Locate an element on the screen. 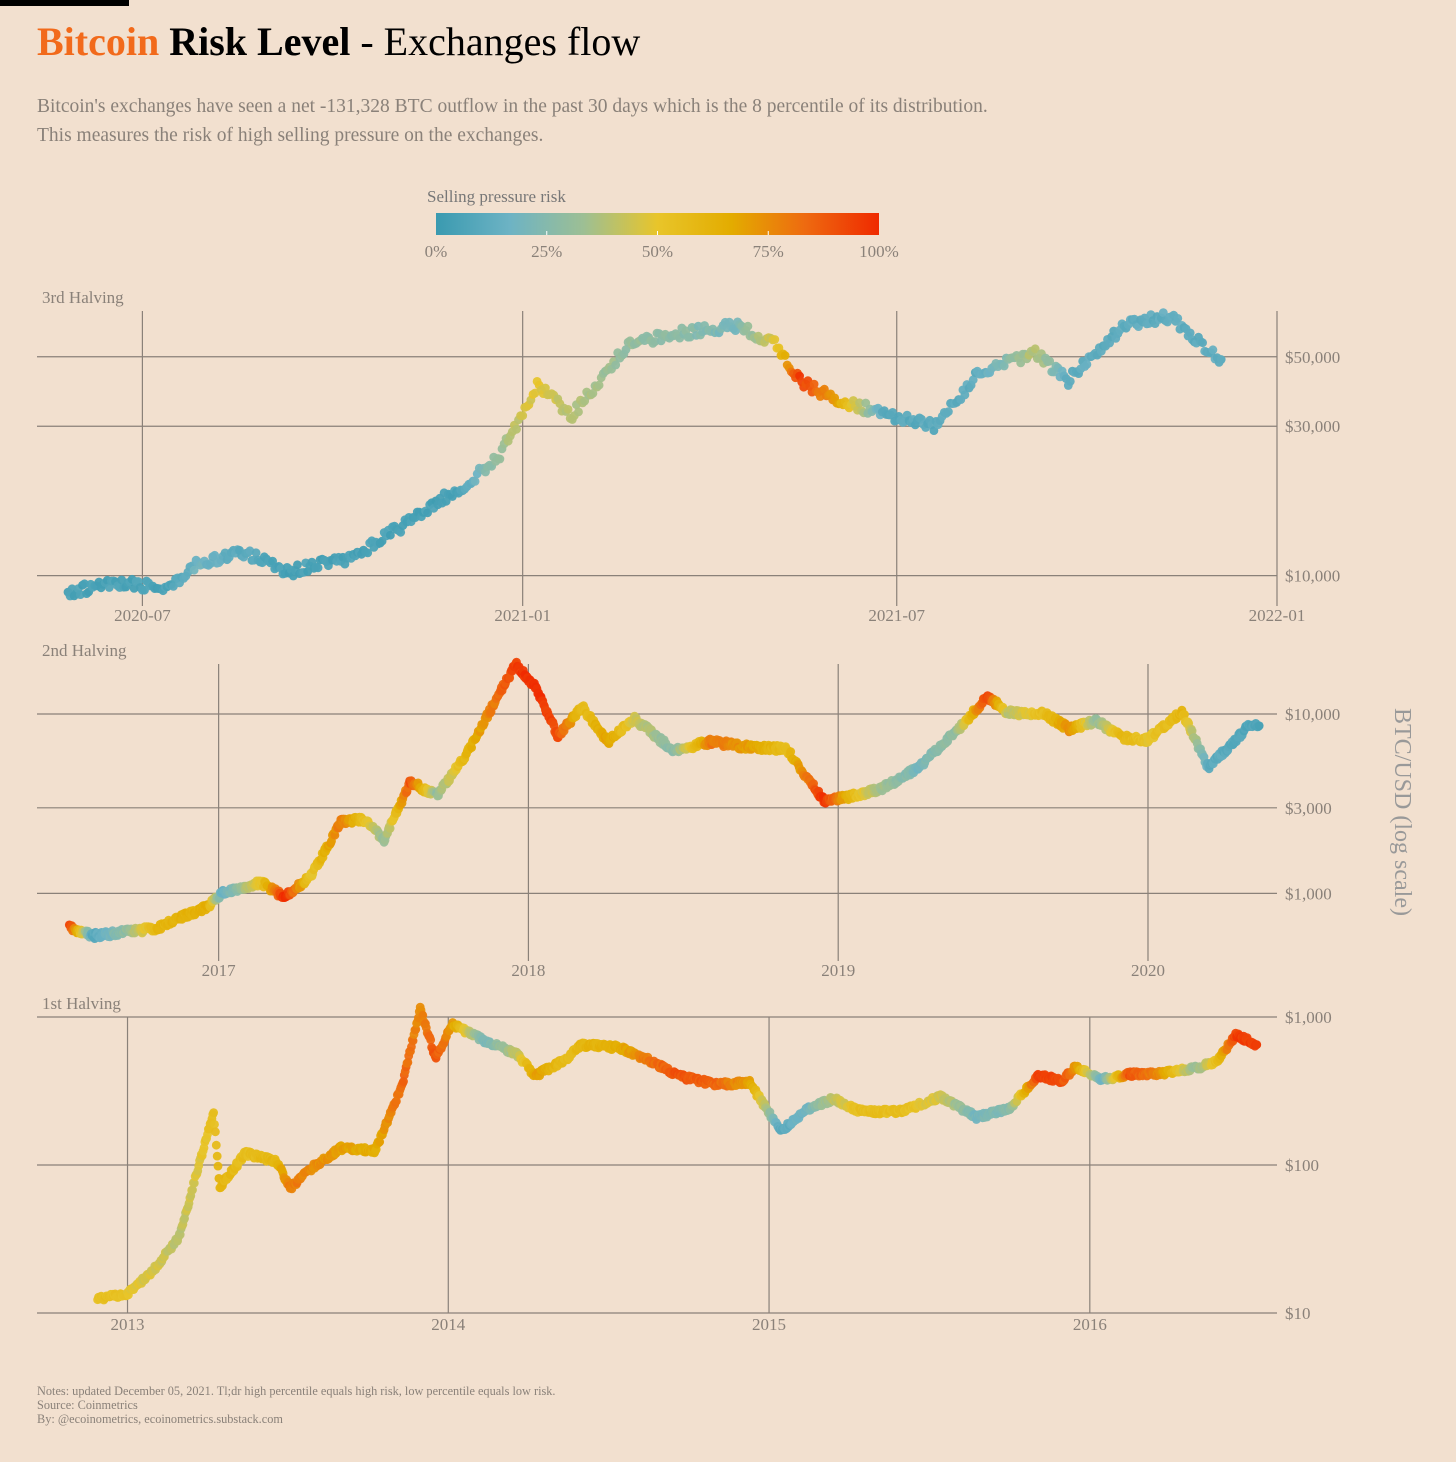  x-tick-label: 2019 is located at coordinates (838, 970).